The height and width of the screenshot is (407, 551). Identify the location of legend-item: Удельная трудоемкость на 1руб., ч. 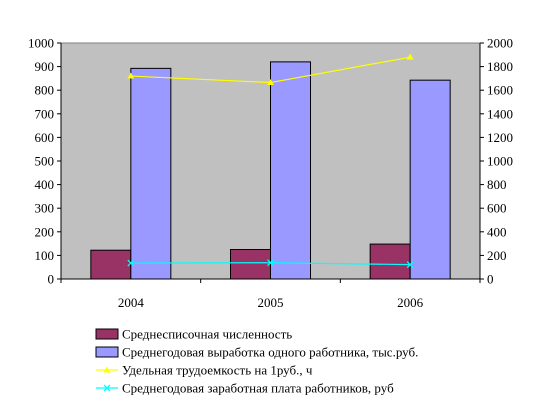
(204, 370).